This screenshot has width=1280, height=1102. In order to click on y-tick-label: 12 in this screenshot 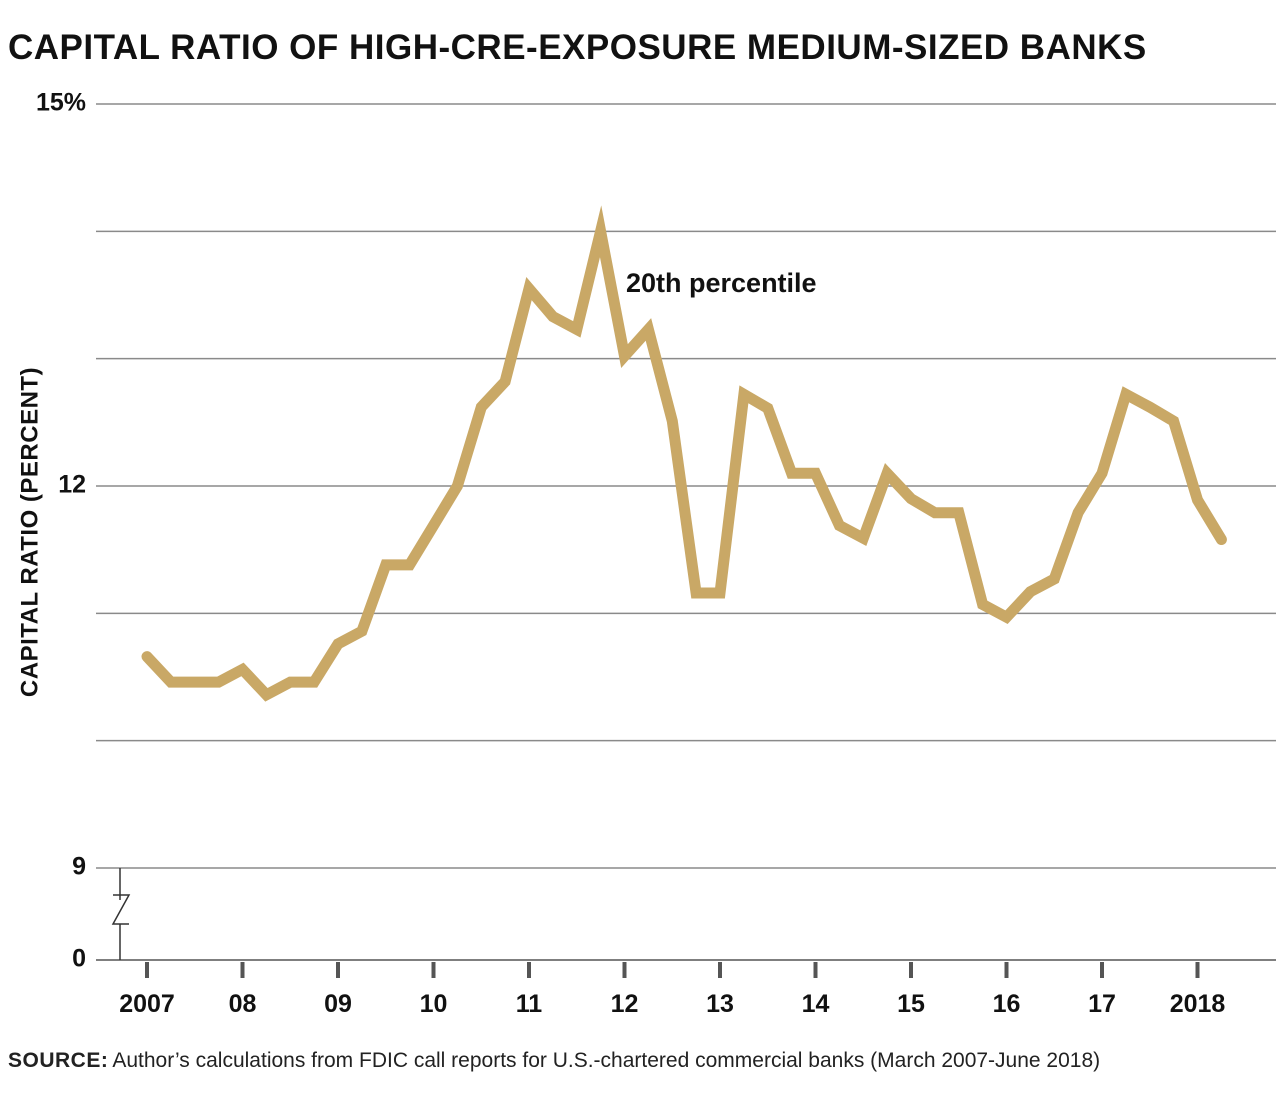, I will do `click(72, 485)`.